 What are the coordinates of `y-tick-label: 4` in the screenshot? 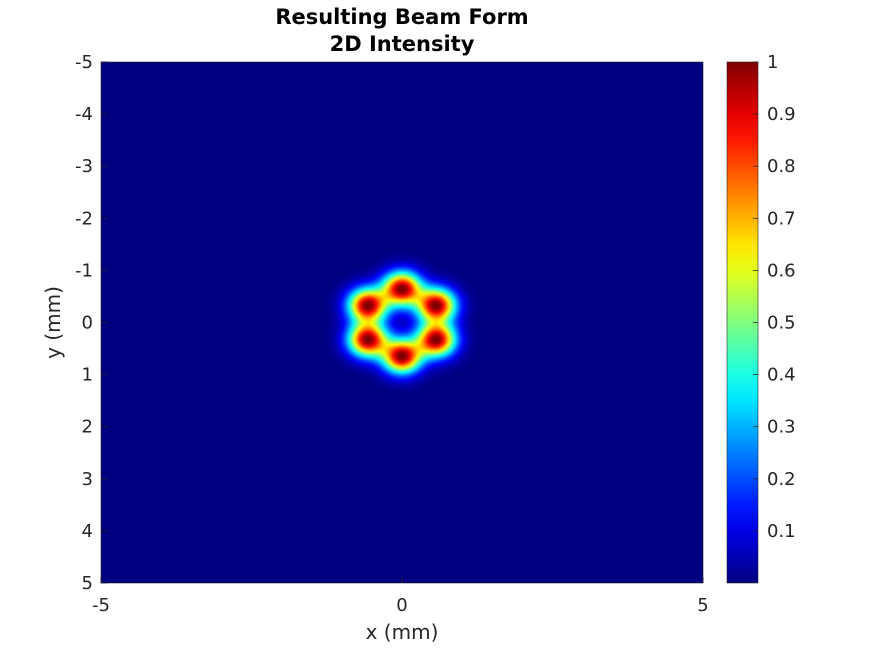 It's located at (87, 531).